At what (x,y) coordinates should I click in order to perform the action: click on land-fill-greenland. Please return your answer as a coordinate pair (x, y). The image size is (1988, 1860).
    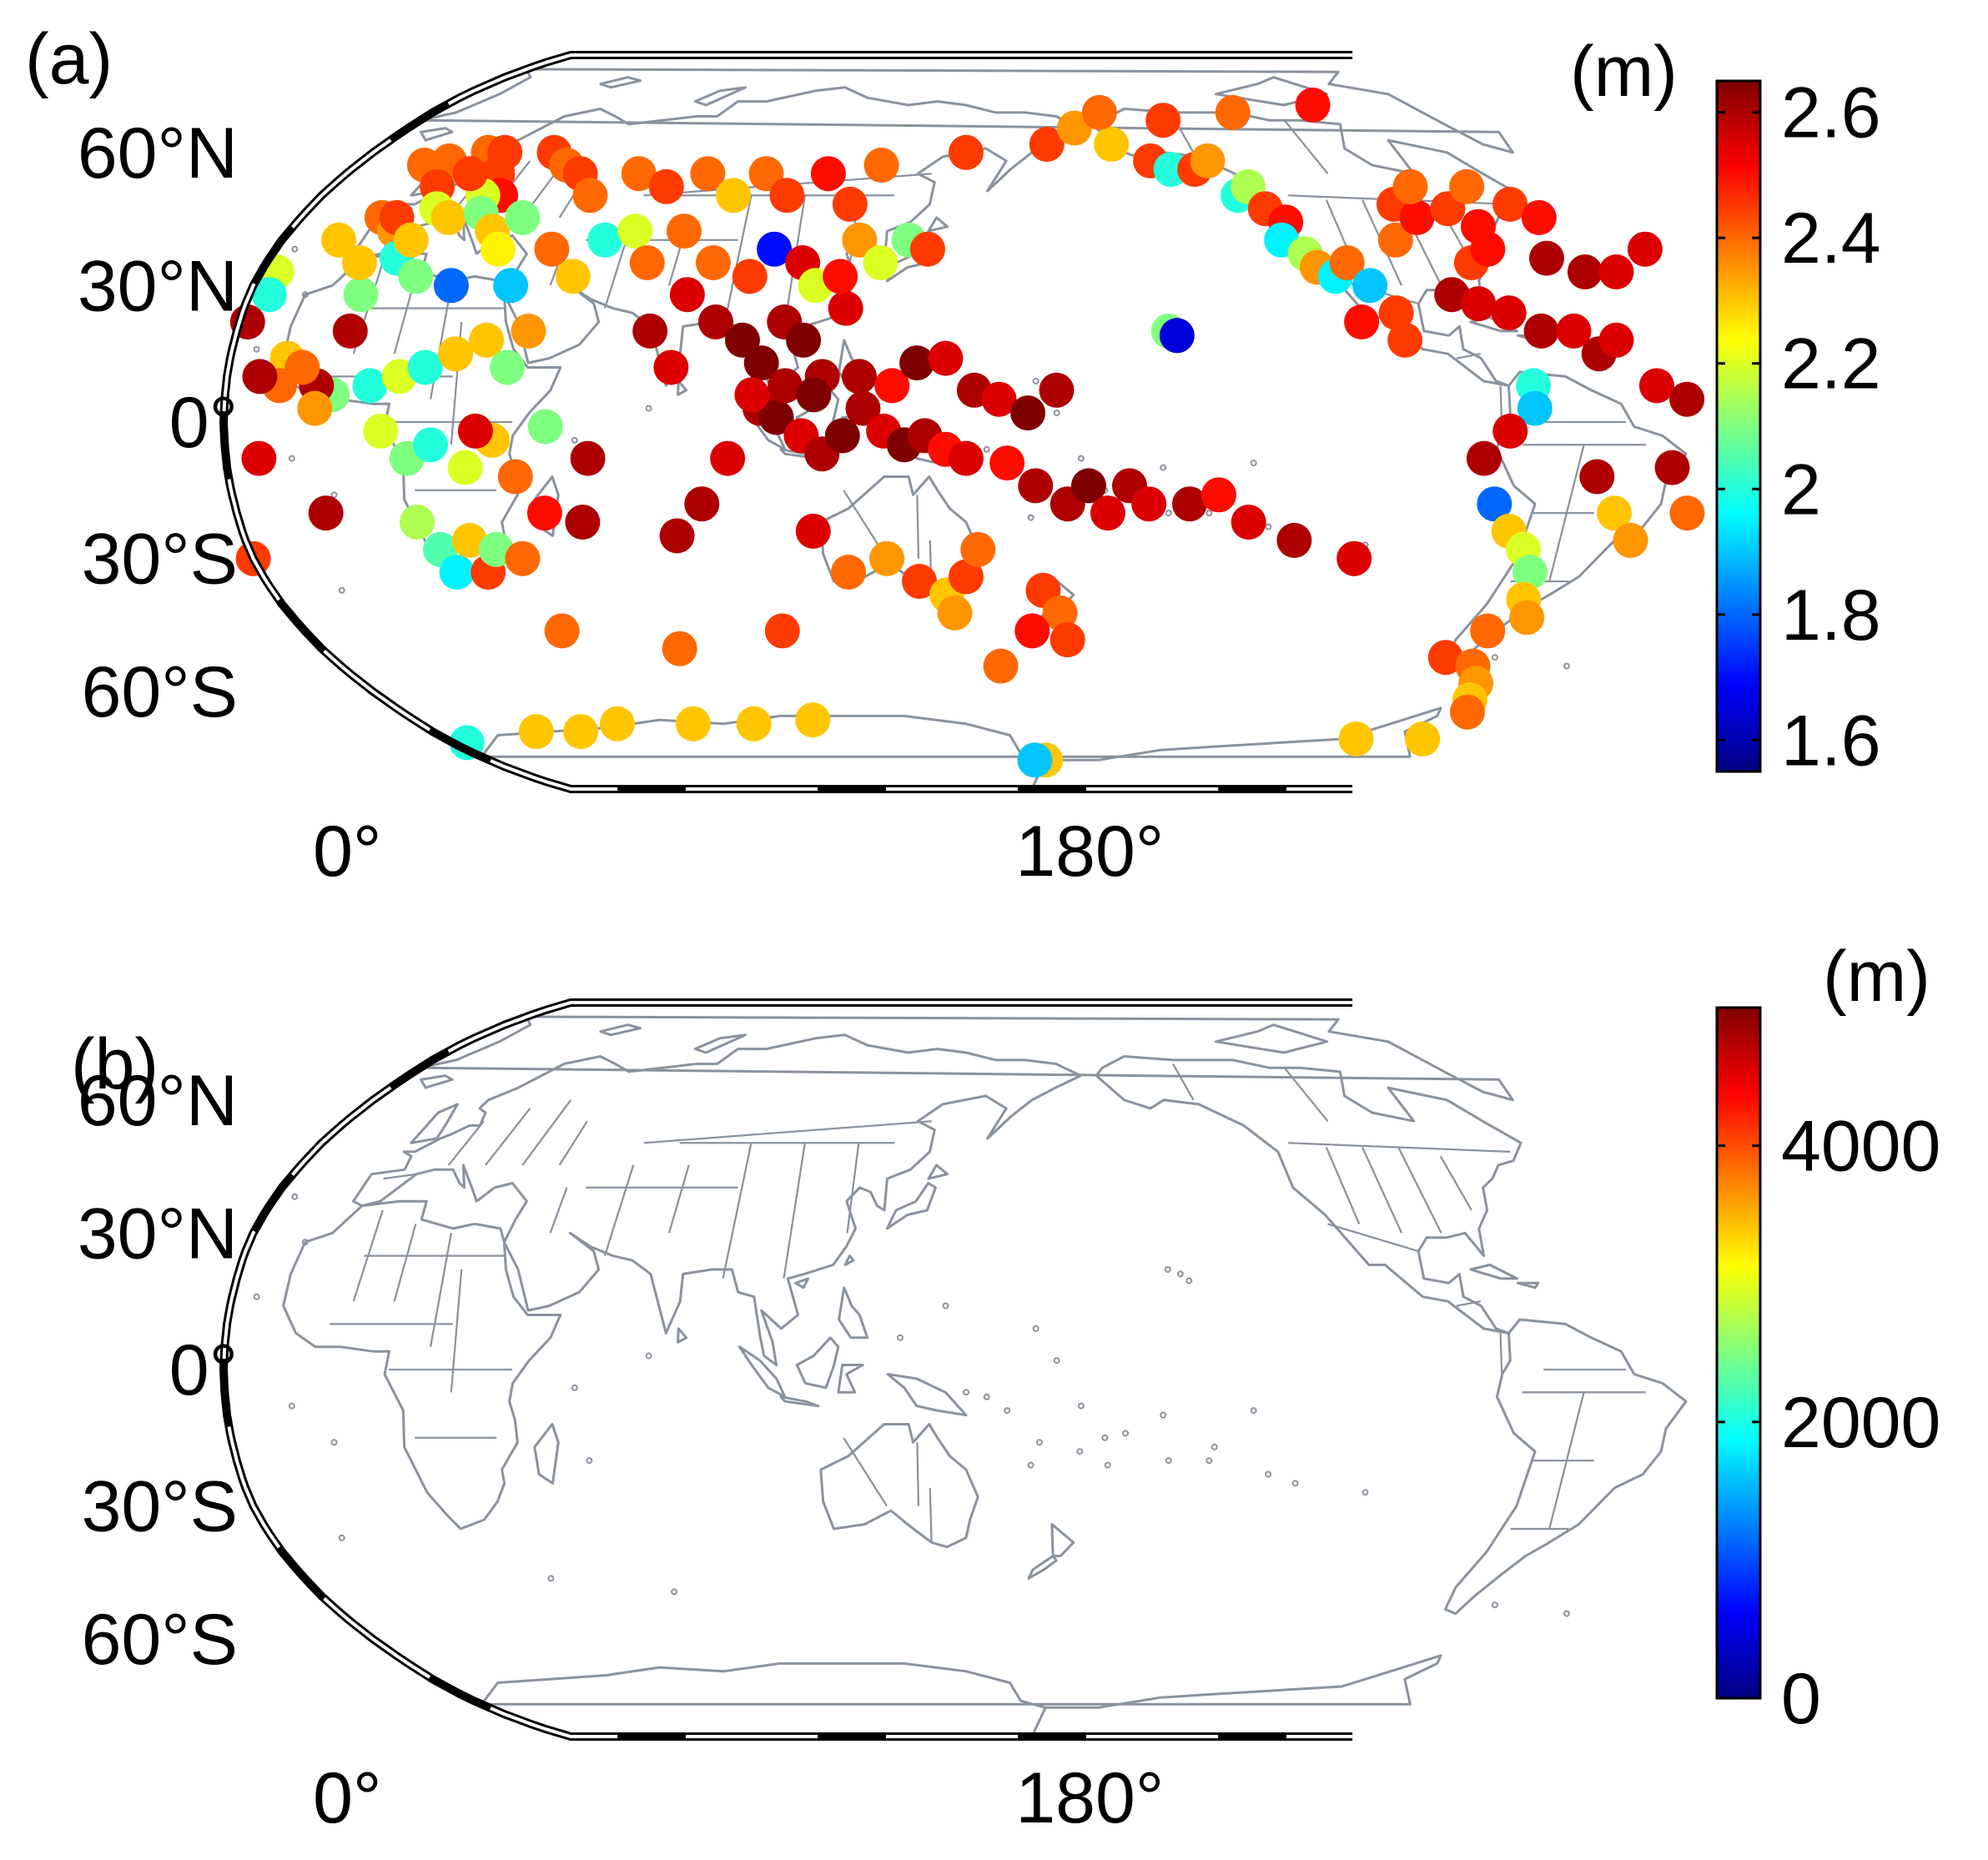
    Looking at the image, I should click on (886, 1058).